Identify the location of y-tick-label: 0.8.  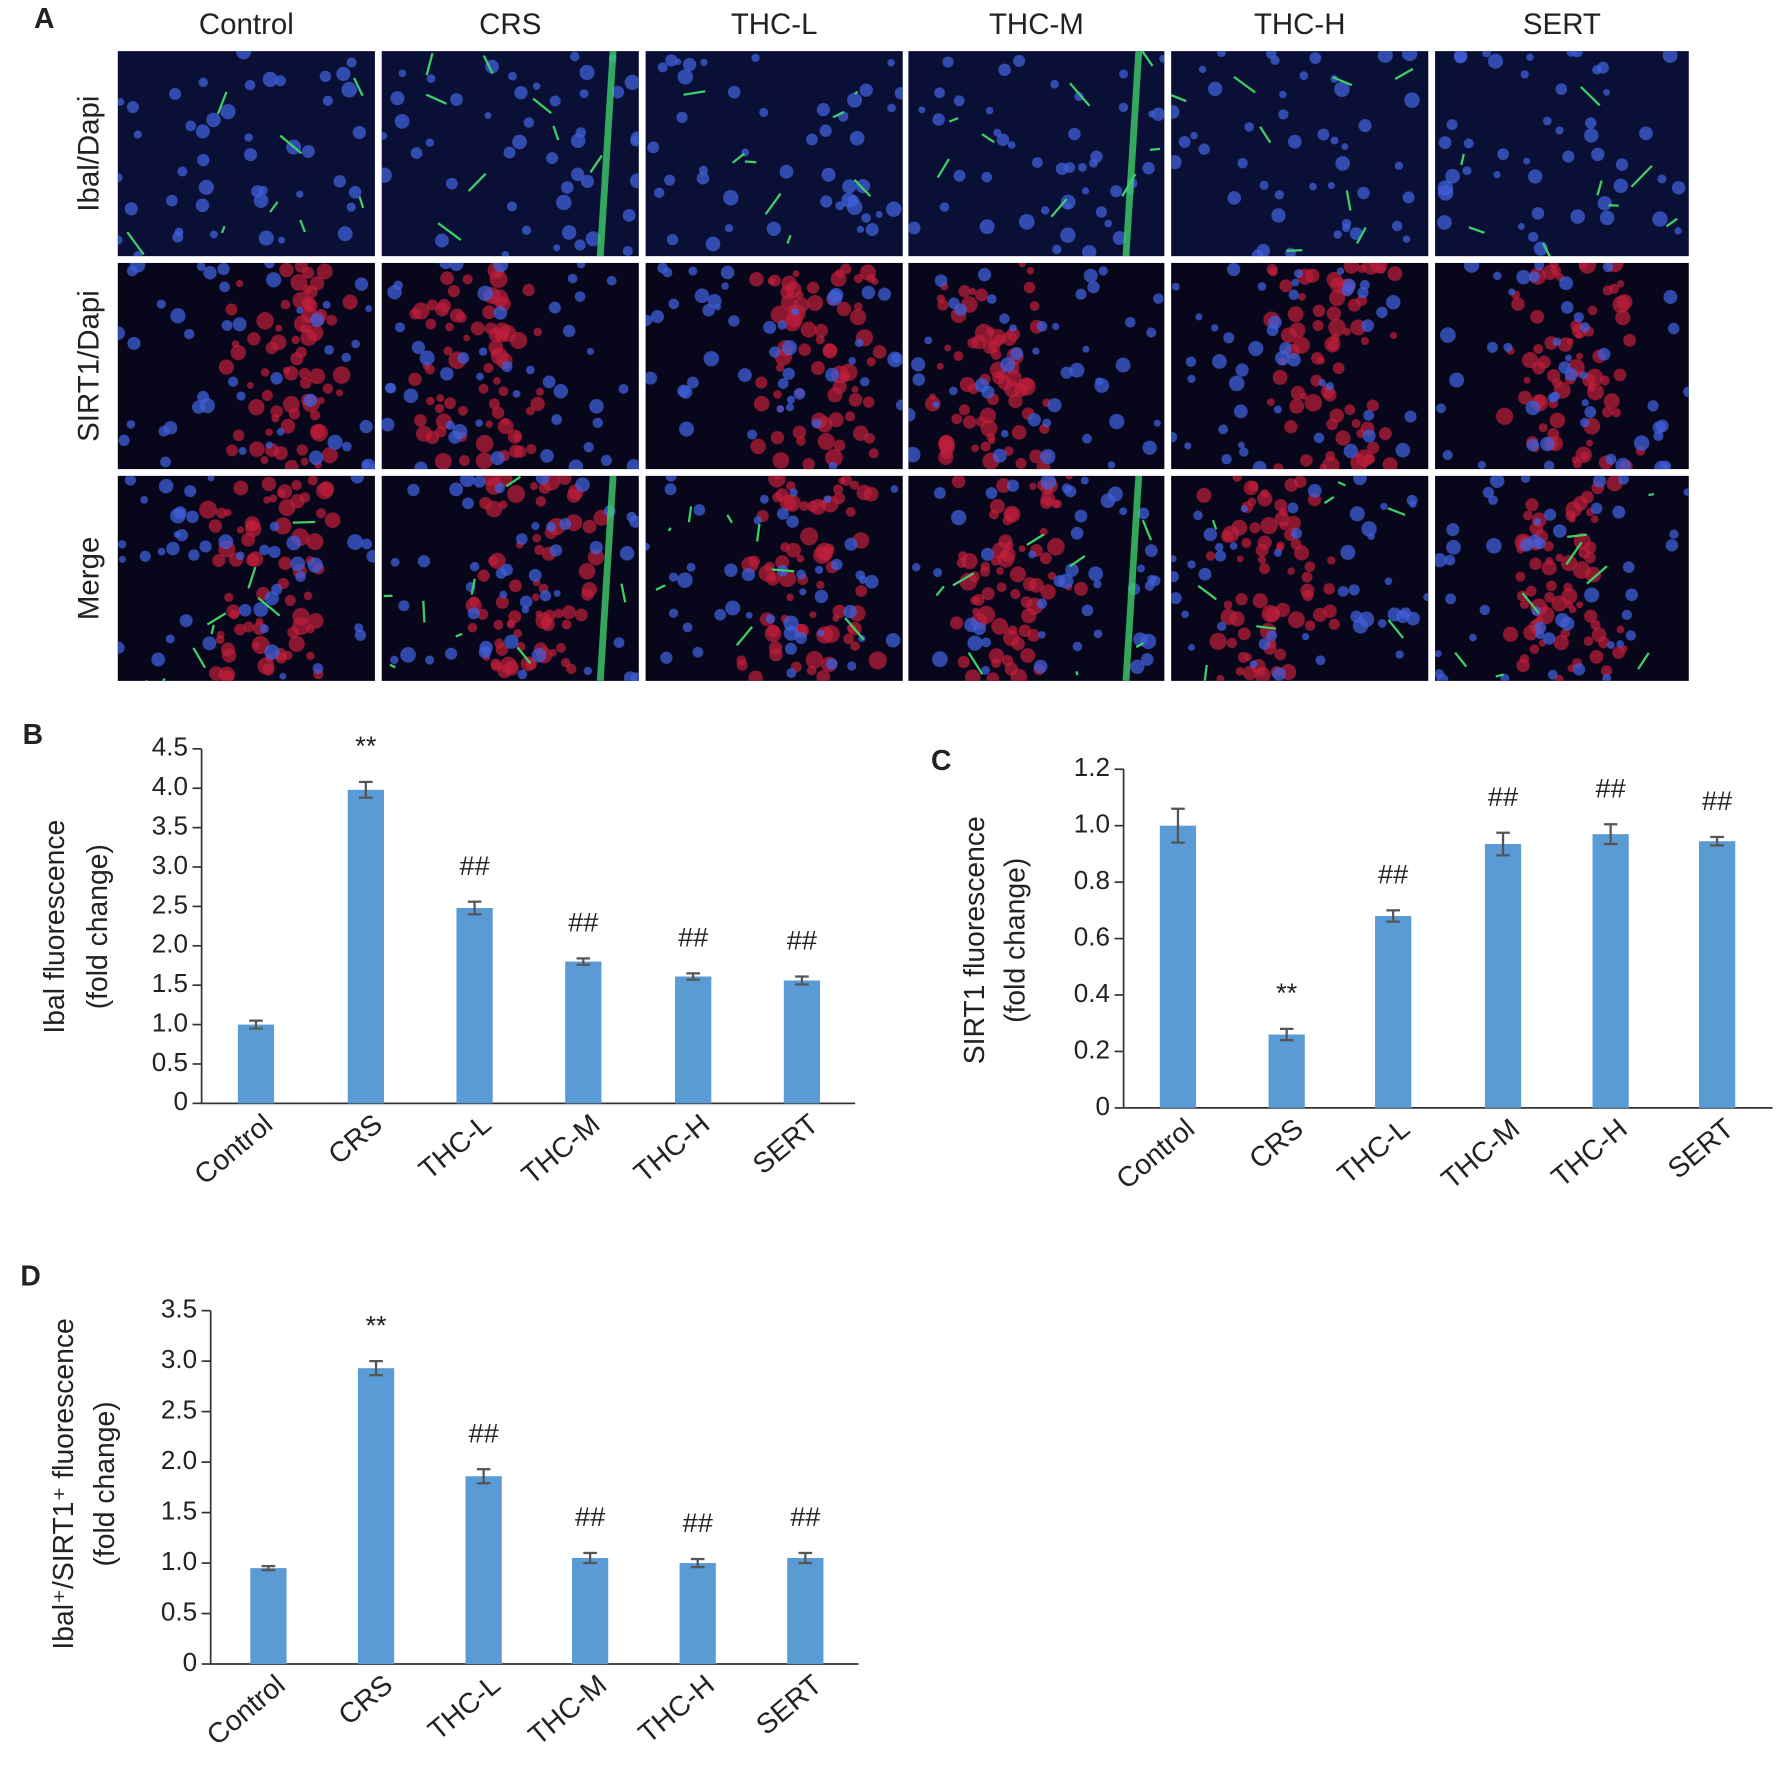
(1092, 880).